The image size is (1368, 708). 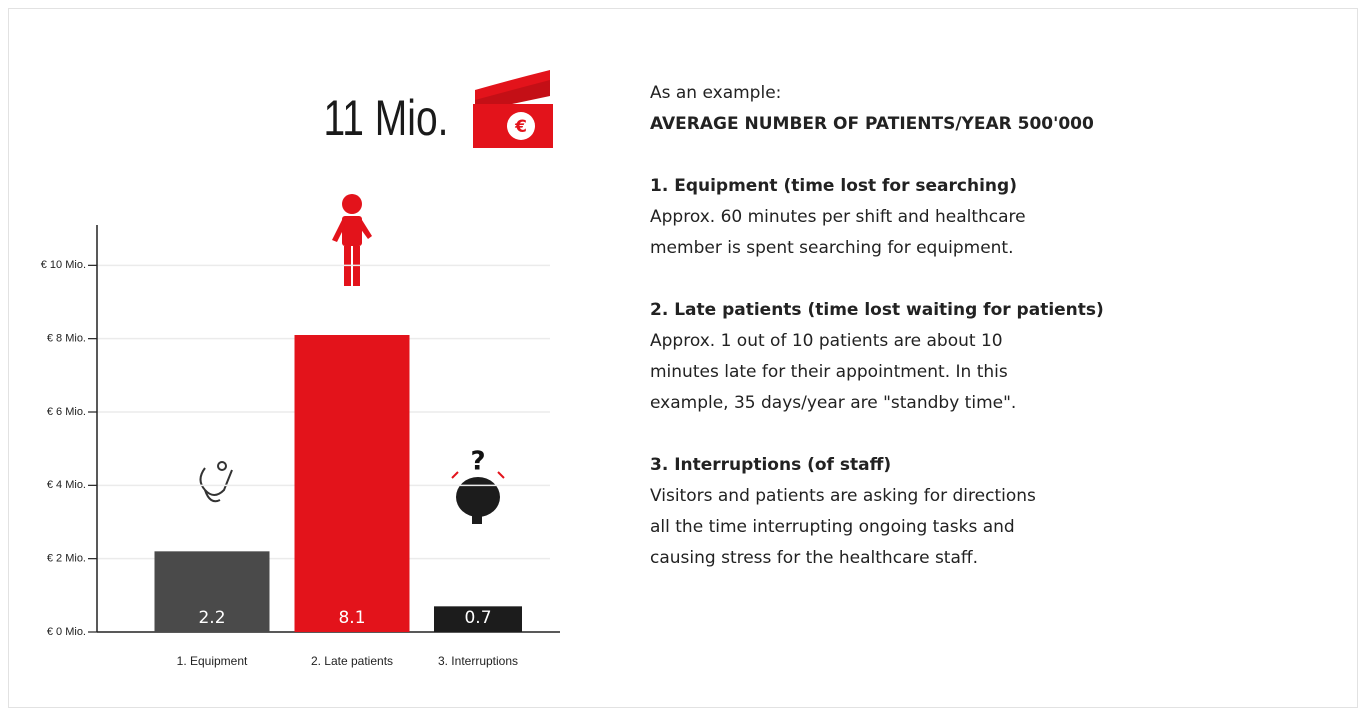 I want to click on value-label: 0.7, so click(x=477, y=618).